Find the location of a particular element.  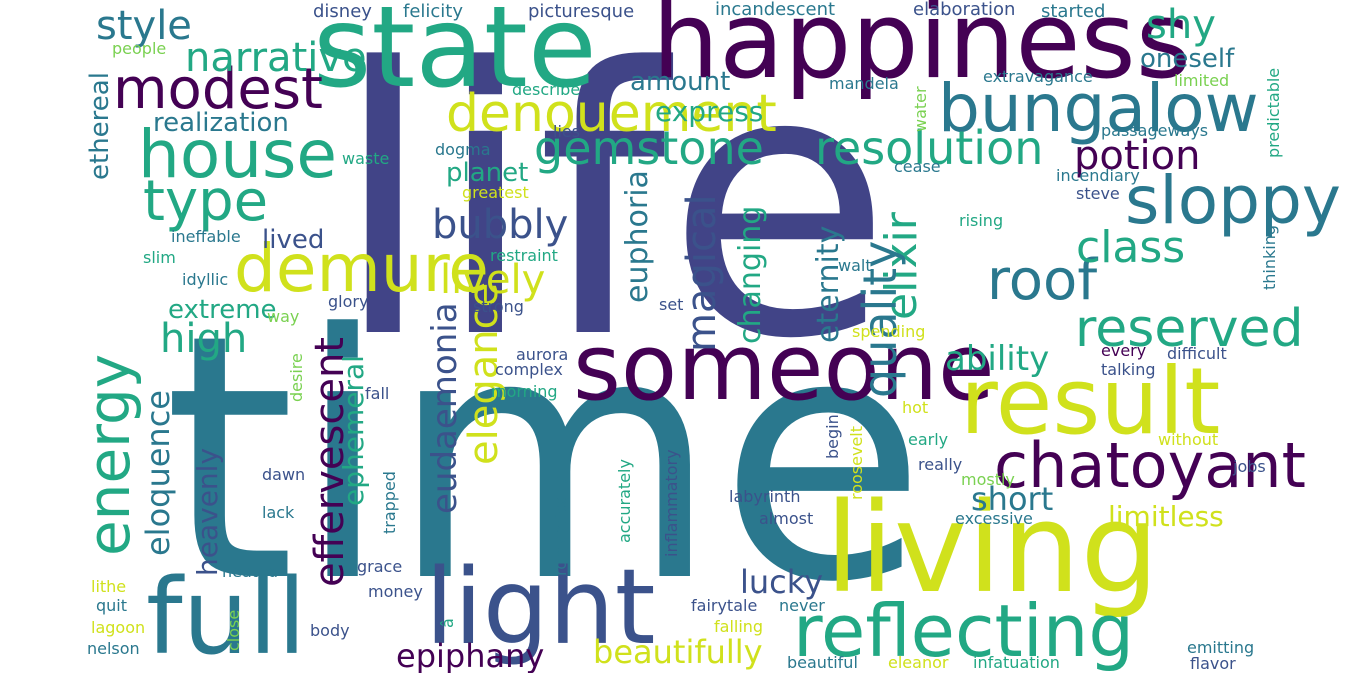

word-body: body is located at coordinates (330, 630).